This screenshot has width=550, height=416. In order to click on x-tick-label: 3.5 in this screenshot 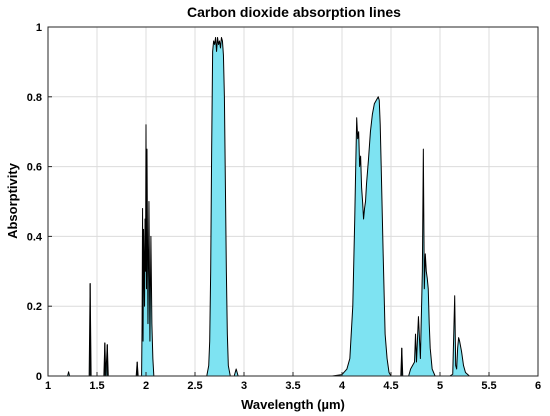, I will do `click(292, 386)`.